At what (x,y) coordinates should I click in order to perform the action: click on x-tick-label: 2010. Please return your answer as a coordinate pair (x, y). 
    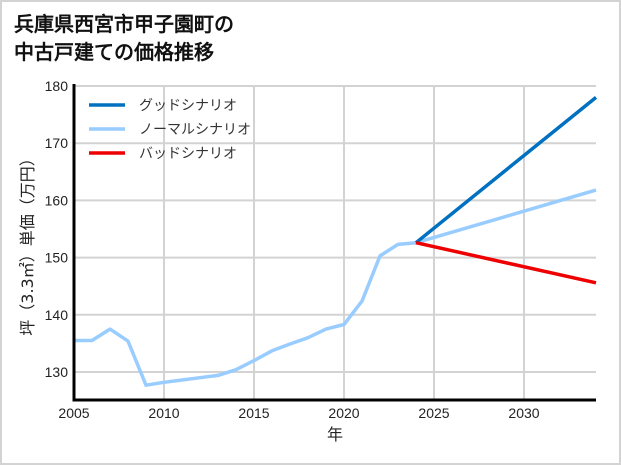
    Looking at the image, I should click on (163, 413).